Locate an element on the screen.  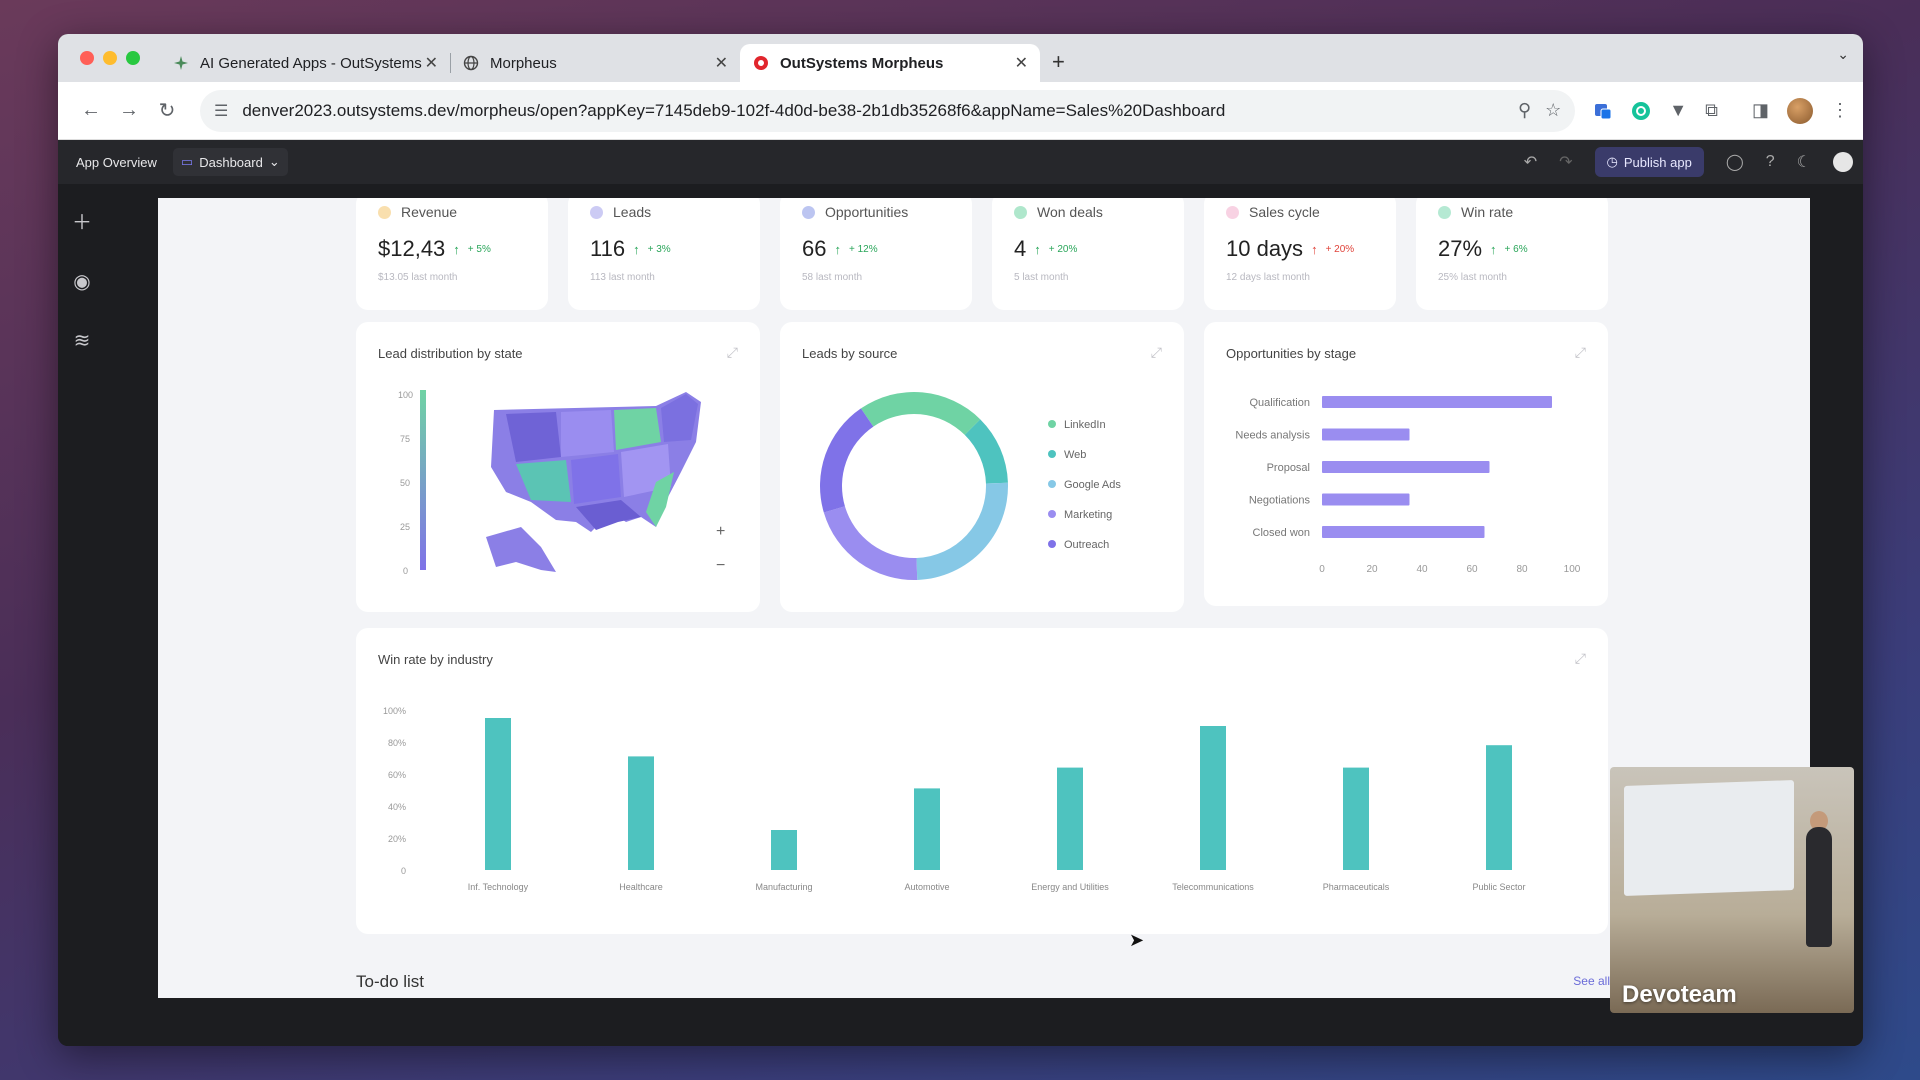
tab-outsystems-morpheus: OutSystems Morpheus ✕ is located at coordinates (890, 63).